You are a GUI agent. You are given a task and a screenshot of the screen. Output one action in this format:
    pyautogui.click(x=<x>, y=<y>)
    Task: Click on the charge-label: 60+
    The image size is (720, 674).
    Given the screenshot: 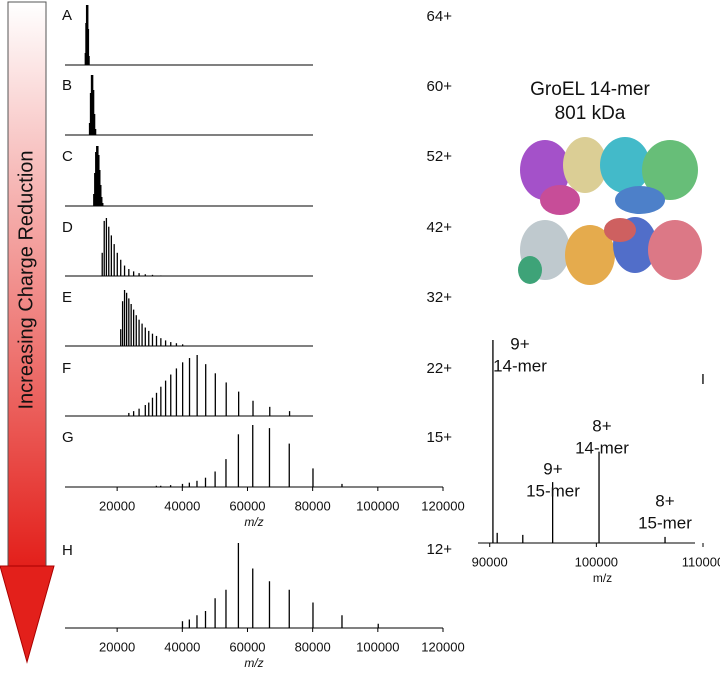 What is the action you would take?
    pyautogui.click(x=440, y=86)
    